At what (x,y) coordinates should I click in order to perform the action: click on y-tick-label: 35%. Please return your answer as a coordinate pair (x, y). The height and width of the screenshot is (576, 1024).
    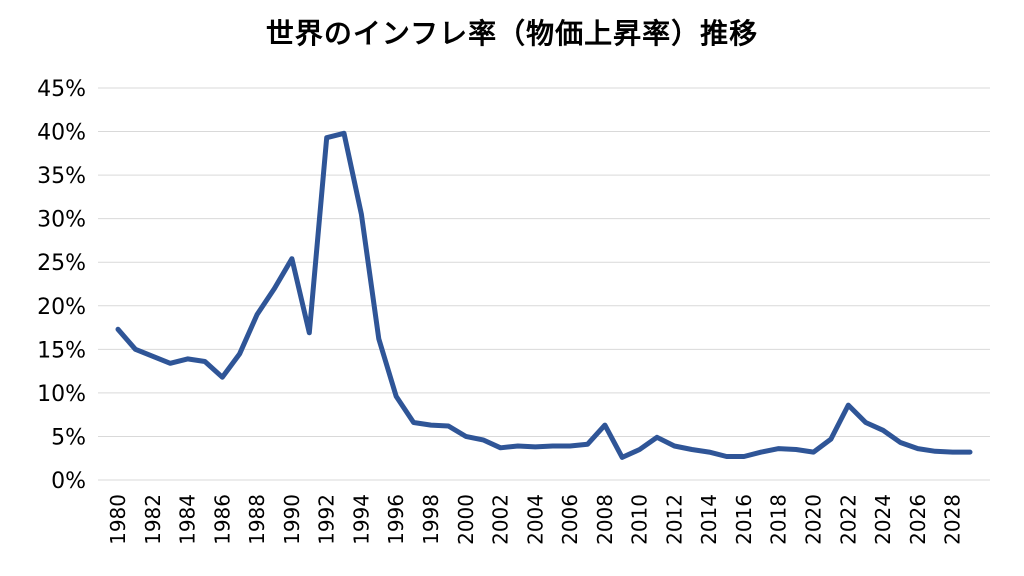
    Looking at the image, I should click on (61, 176).